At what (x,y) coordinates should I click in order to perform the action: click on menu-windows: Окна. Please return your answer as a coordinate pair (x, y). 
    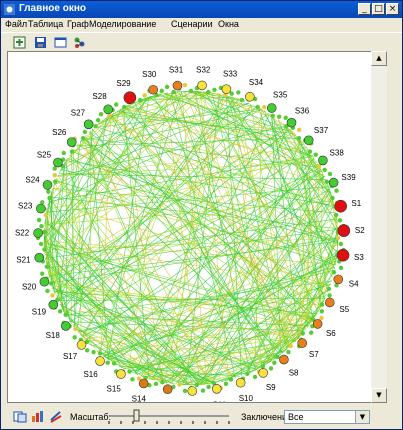
    Looking at the image, I should click on (228, 24).